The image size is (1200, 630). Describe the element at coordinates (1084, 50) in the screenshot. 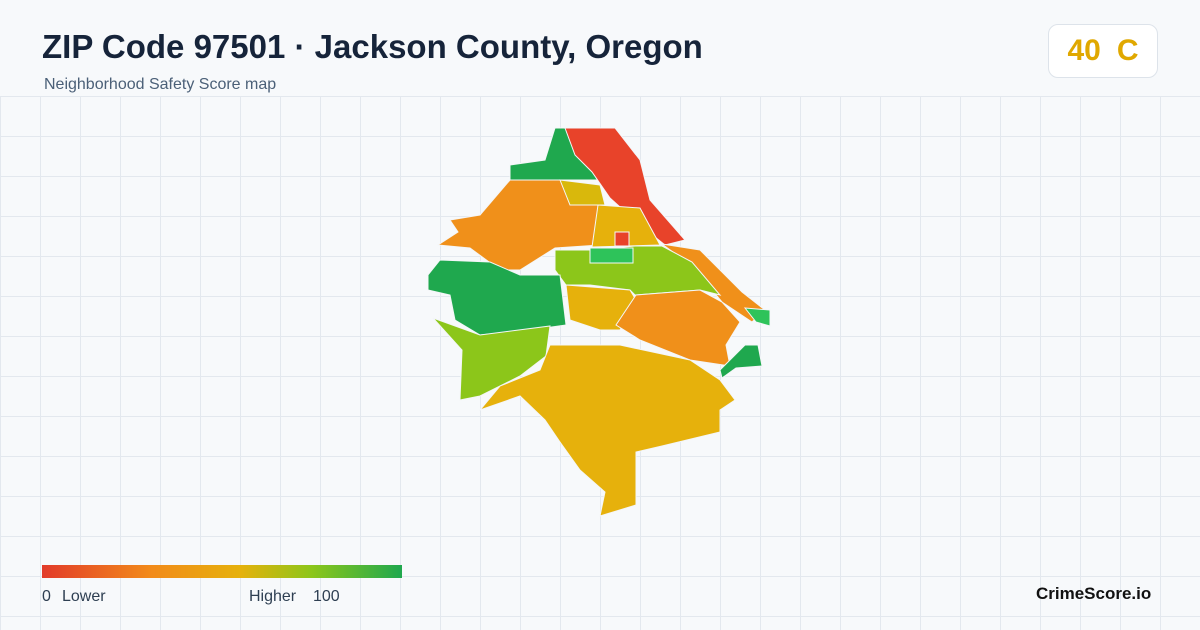

I see `score-value: 40` at that location.